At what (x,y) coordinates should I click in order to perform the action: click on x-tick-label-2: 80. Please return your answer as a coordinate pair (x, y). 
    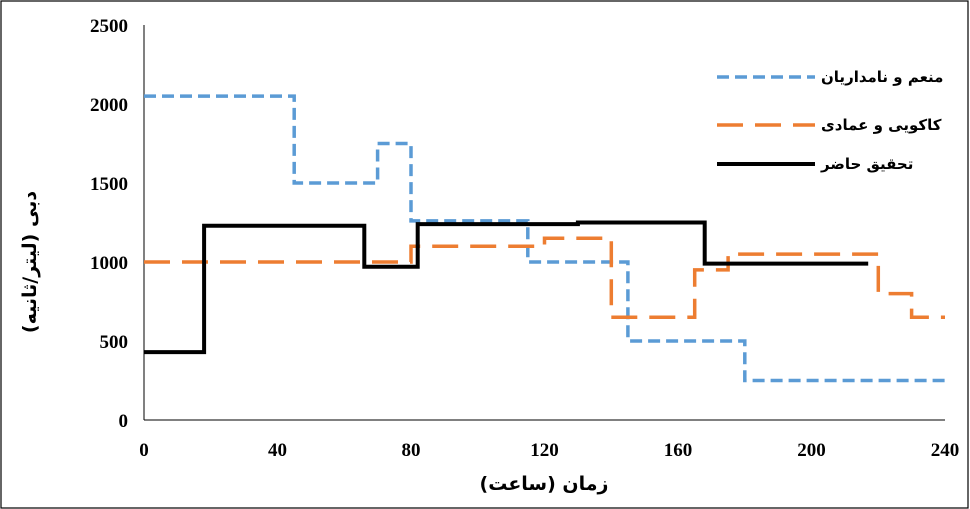
    Looking at the image, I should click on (411, 450).